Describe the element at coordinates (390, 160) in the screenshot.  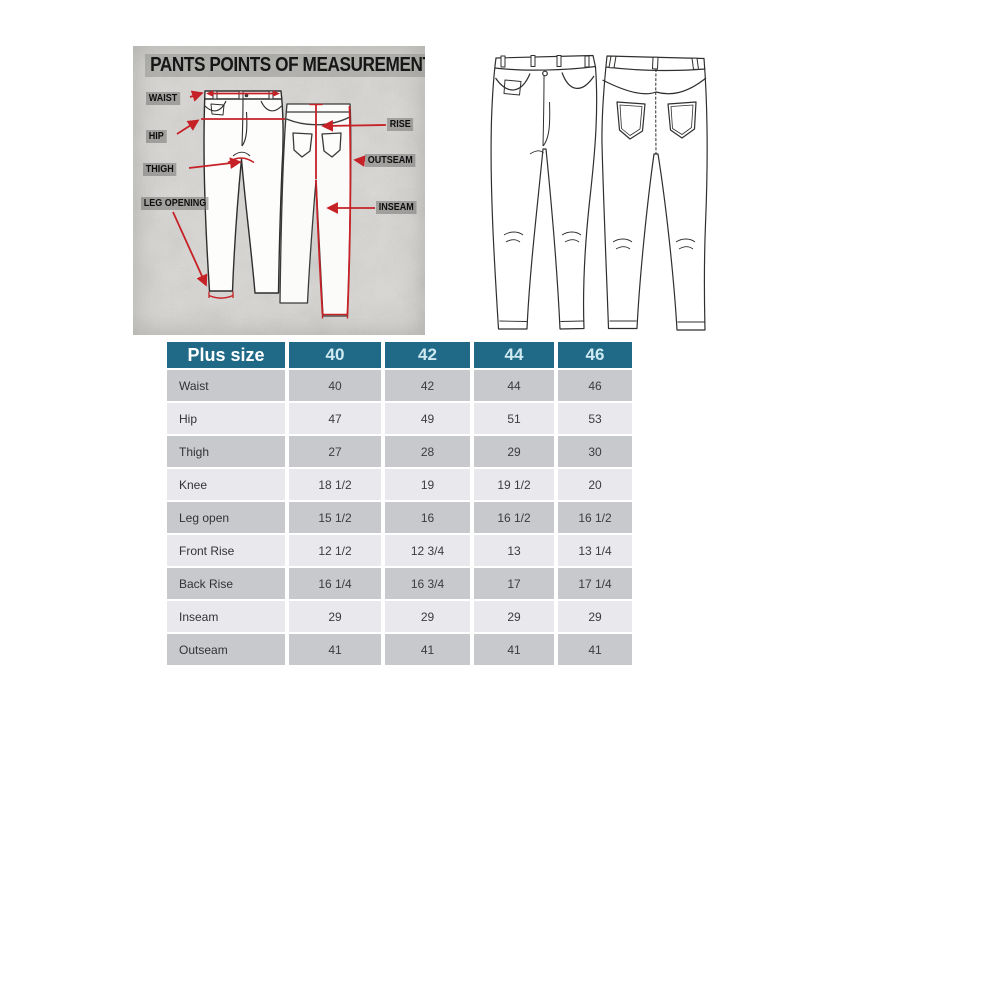
I see `label-outseam: OUTSEAM` at that location.